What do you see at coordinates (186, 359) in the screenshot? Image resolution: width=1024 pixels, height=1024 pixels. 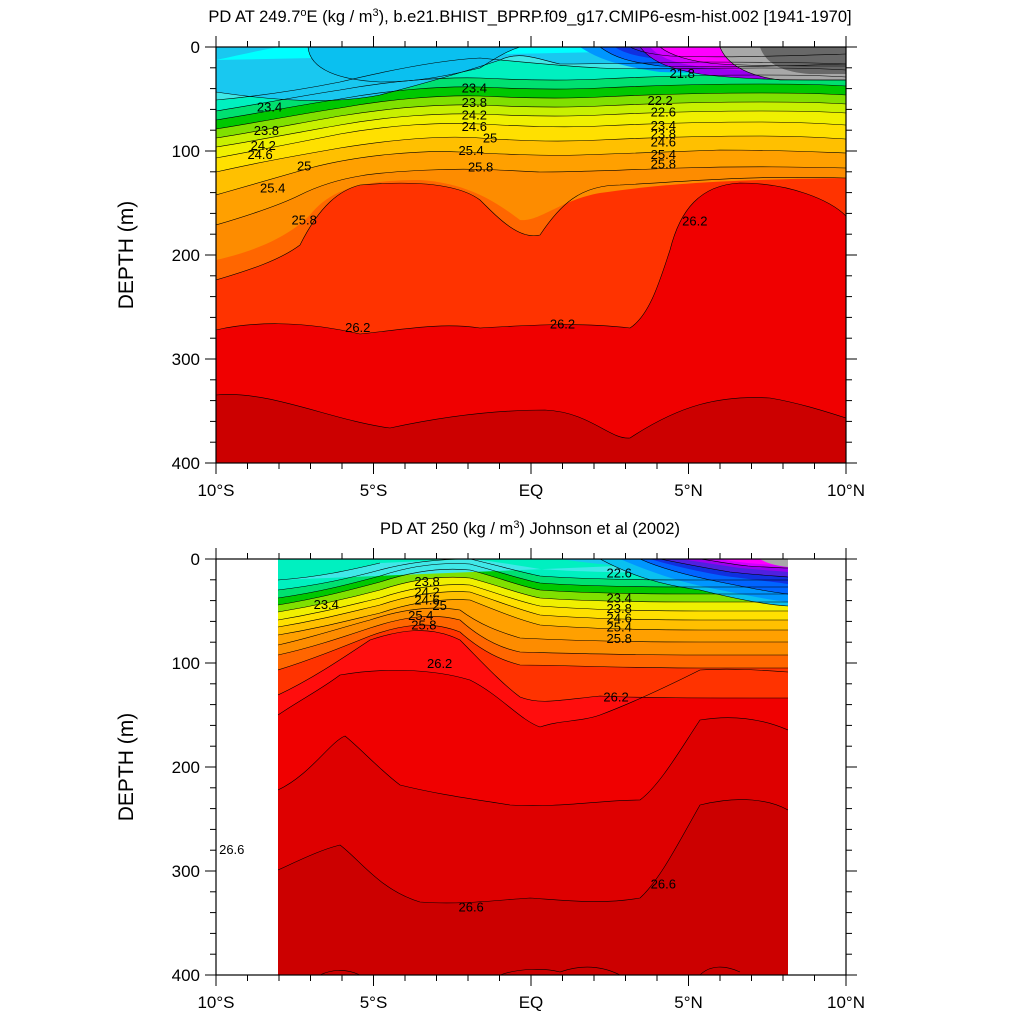 I see `top-y-tick-label: 300` at bounding box center [186, 359].